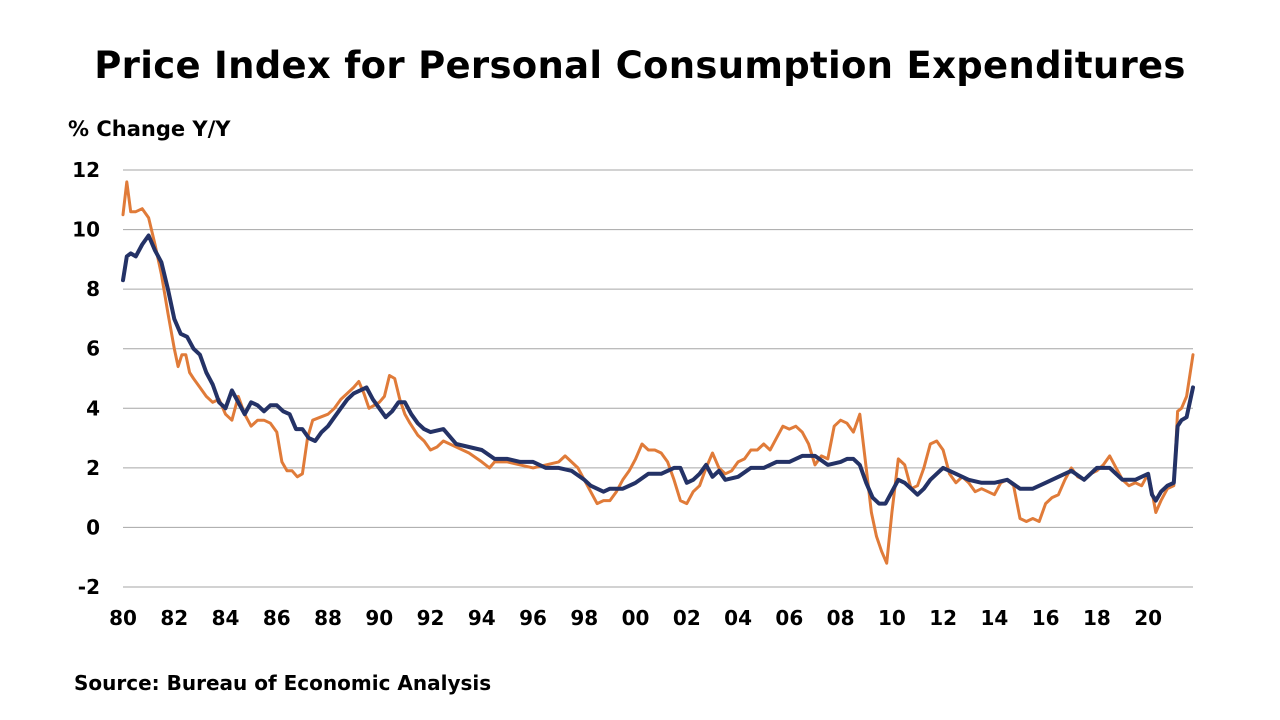 The height and width of the screenshot is (720, 1280). Describe the element at coordinates (277, 618) in the screenshot. I see `x-tick-label: 86` at that location.